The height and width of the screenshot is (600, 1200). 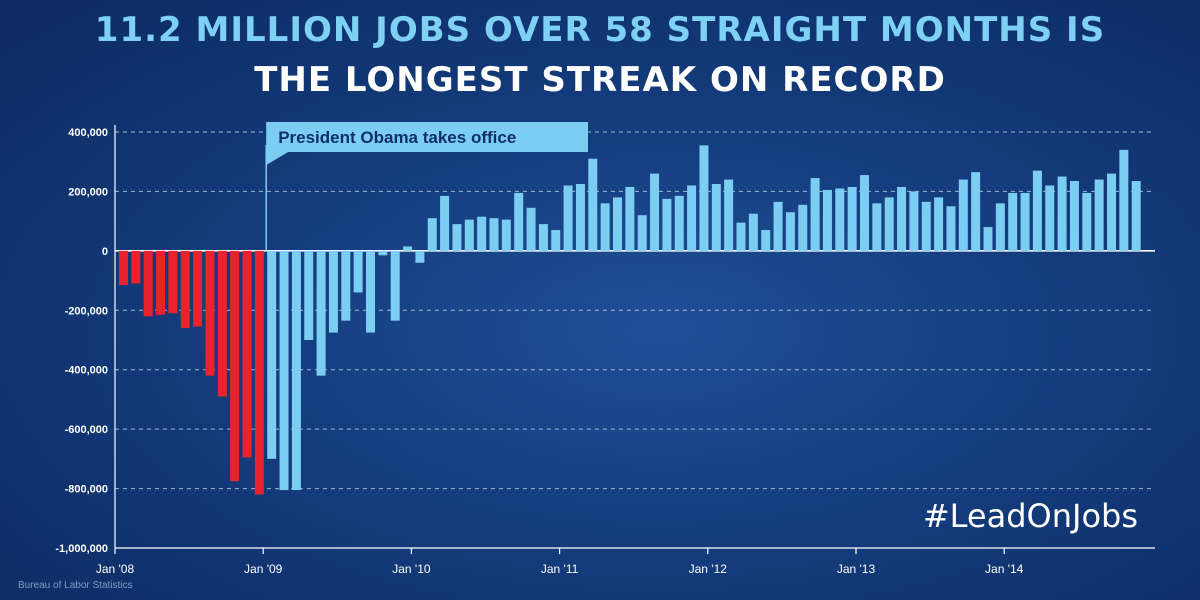 What do you see at coordinates (86, 430) in the screenshot?
I see `y-tick-label: -600,000` at bounding box center [86, 430].